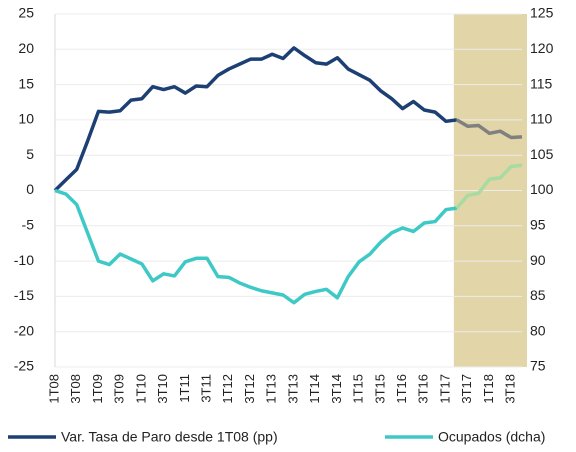 The image size is (576, 452). What do you see at coordinates (26, 119) in the screenshot?
I see `y-tick-label: 10` at bounding box center [26, 119].